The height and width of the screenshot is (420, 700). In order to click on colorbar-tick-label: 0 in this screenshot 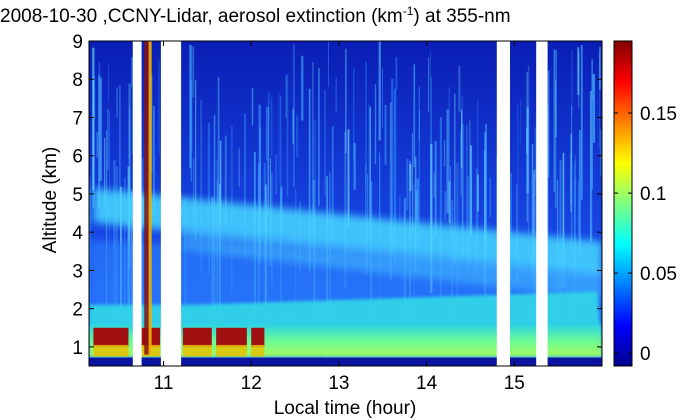, I will do `click(645, 354)`.